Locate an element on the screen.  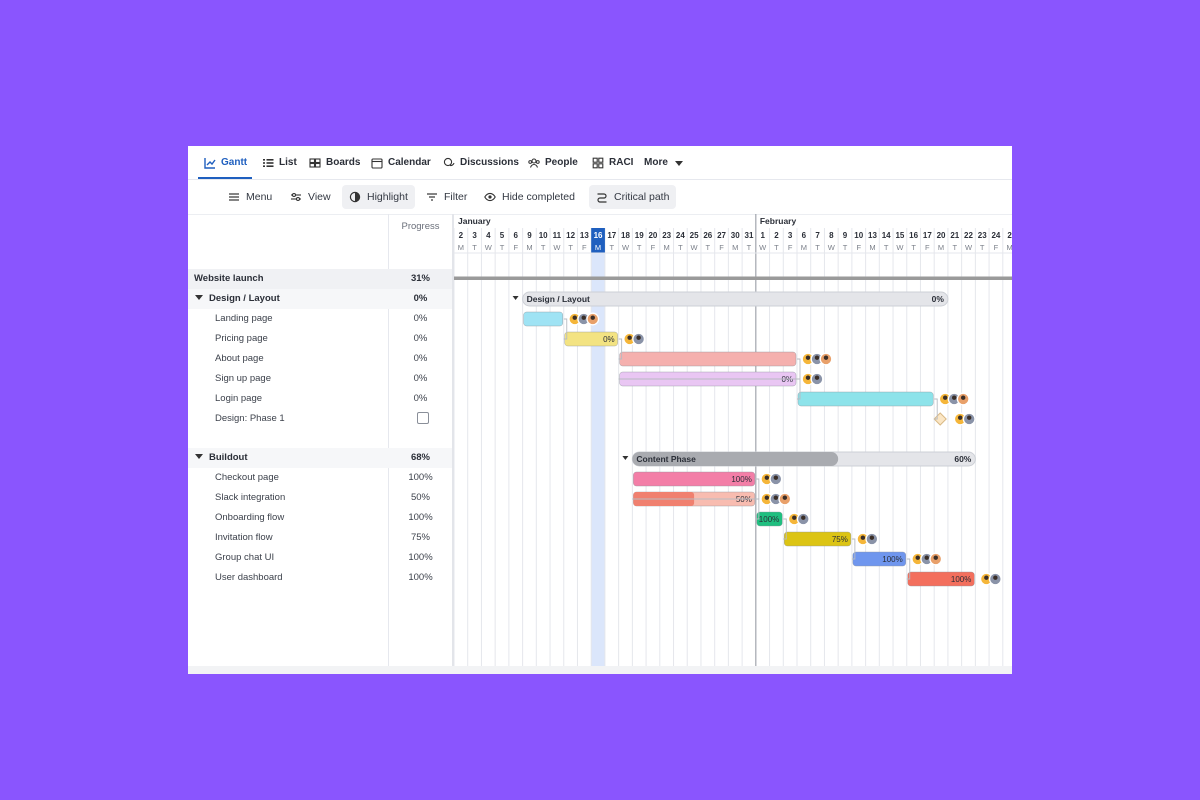
milestone-checkbox is located at coordinates (423, 418).